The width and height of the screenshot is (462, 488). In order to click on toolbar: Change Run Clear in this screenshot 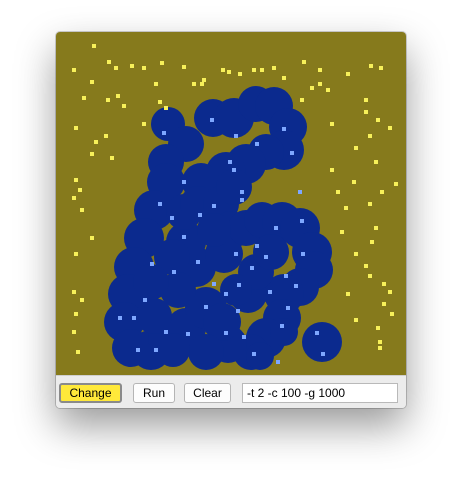, I will do `click(231, 391)`.